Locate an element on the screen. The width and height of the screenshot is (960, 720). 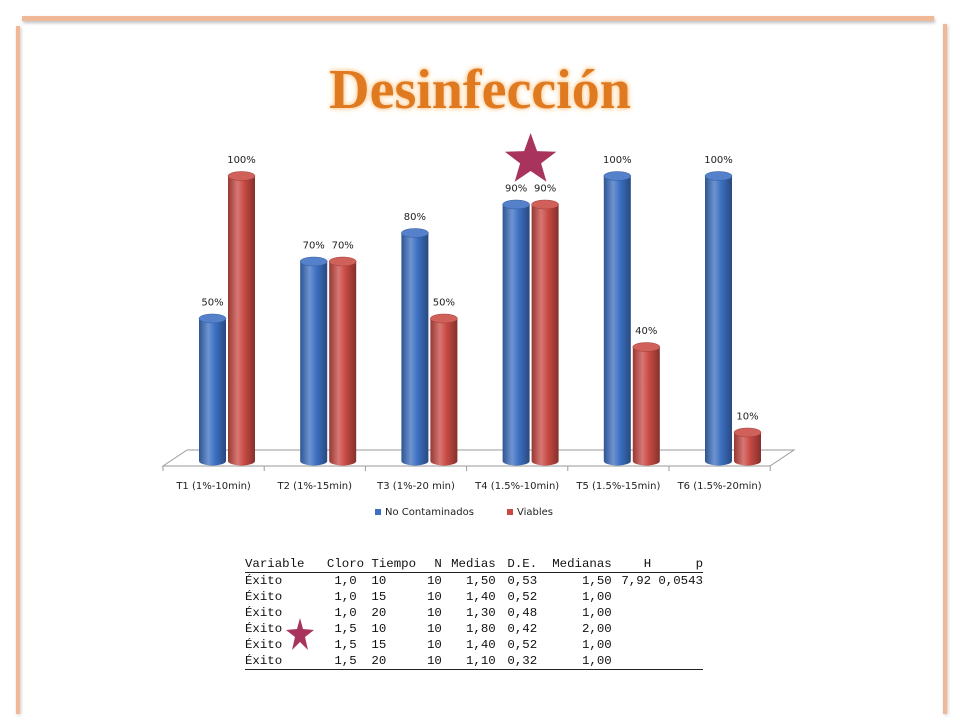
stats-cell: 1,10 is located at coordinates (480, 661).